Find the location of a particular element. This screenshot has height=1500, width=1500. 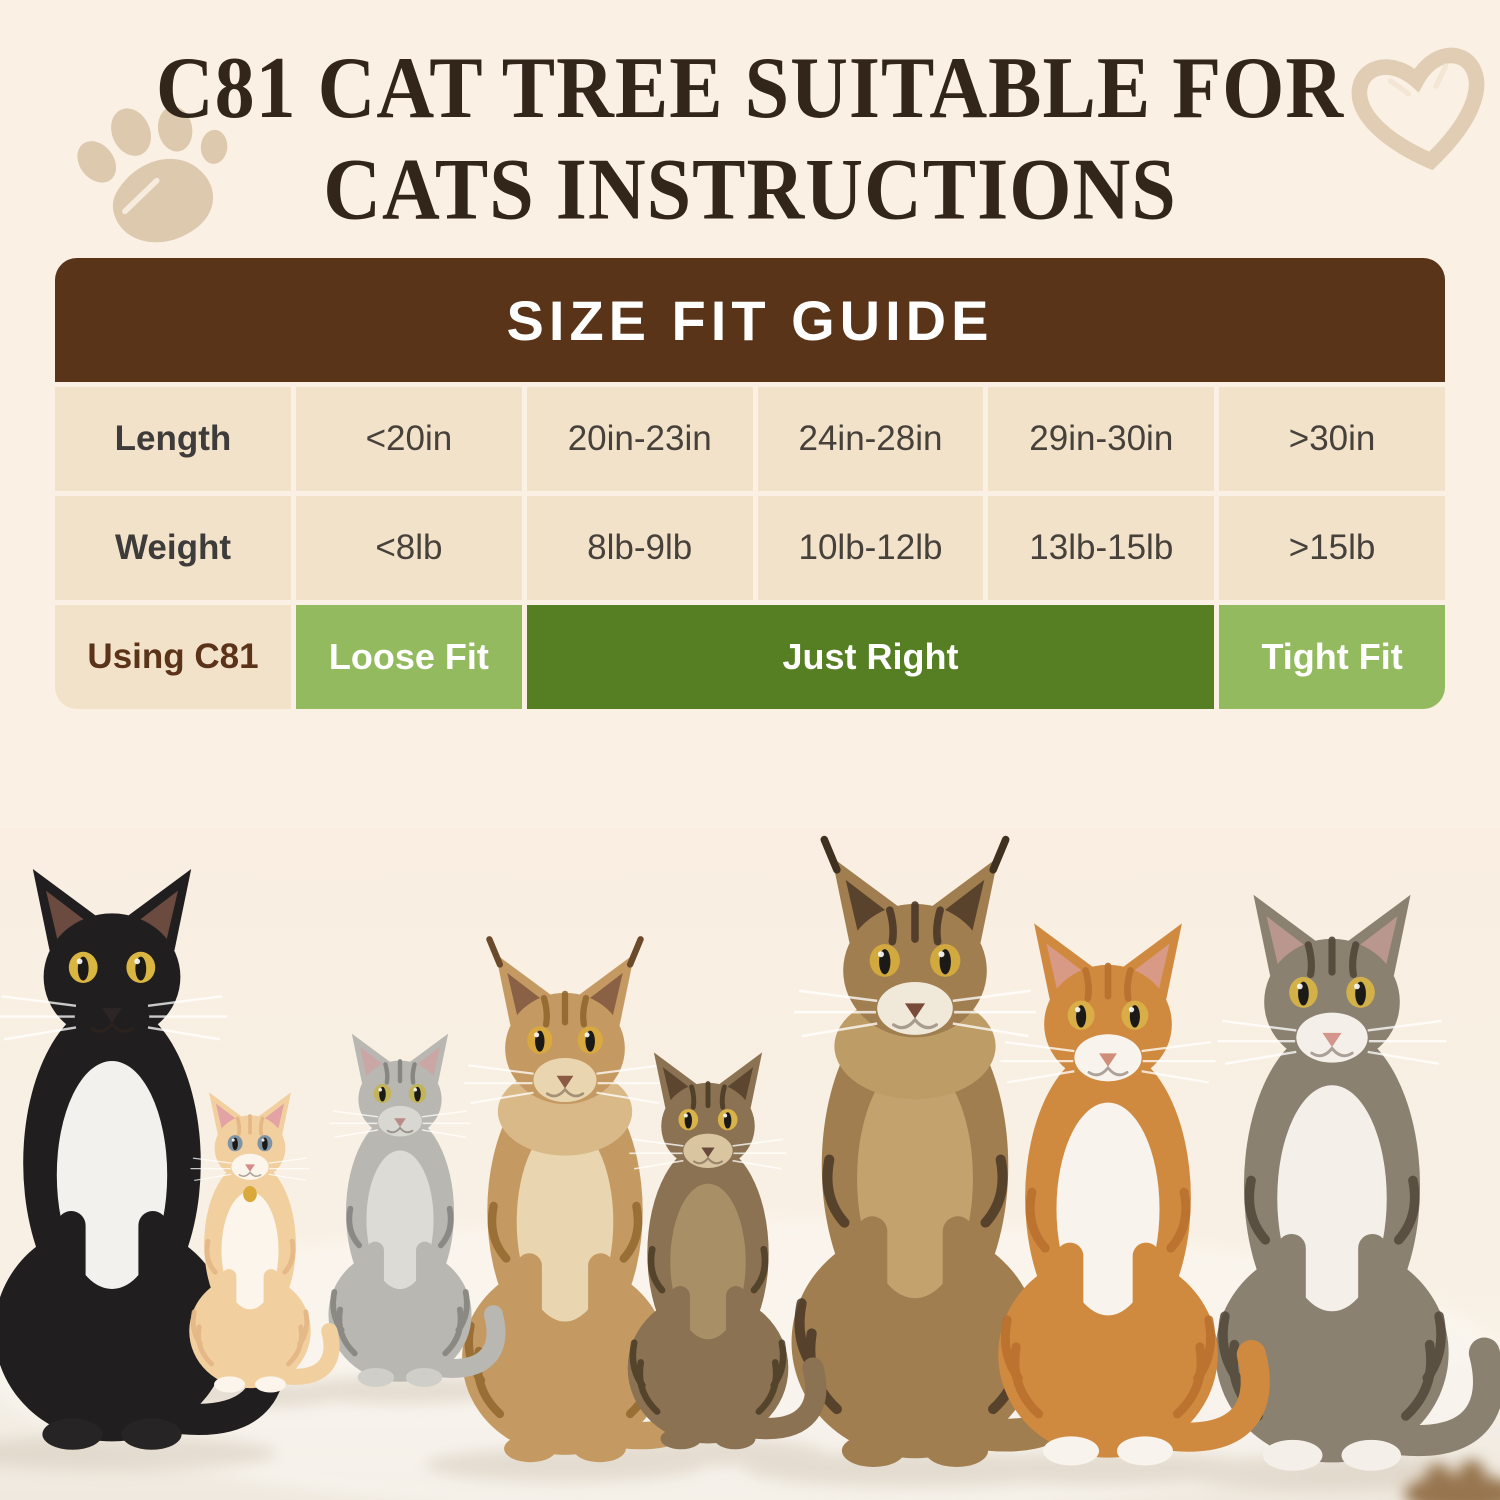

heart-icon is located at coordinates (1418, 109).